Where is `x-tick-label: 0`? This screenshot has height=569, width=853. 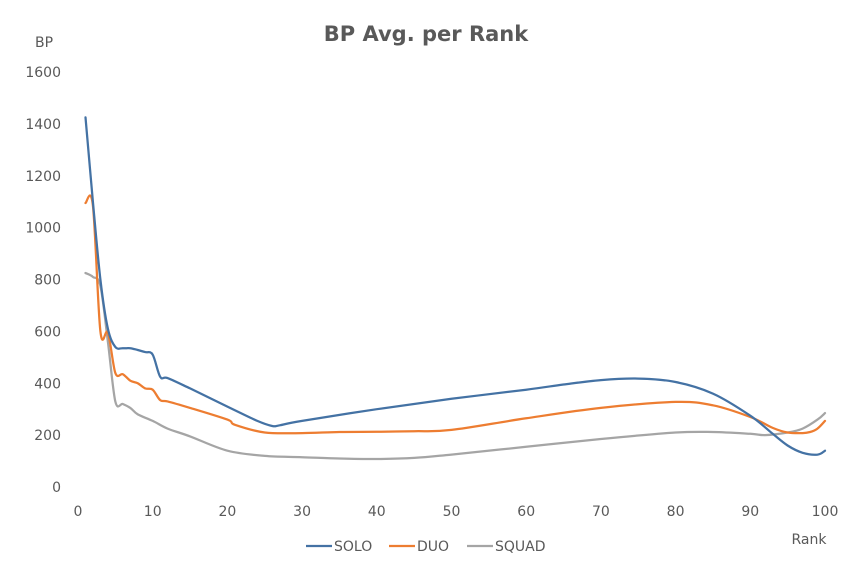 x-tick-label: 0 is located at coordinates (78, 512).